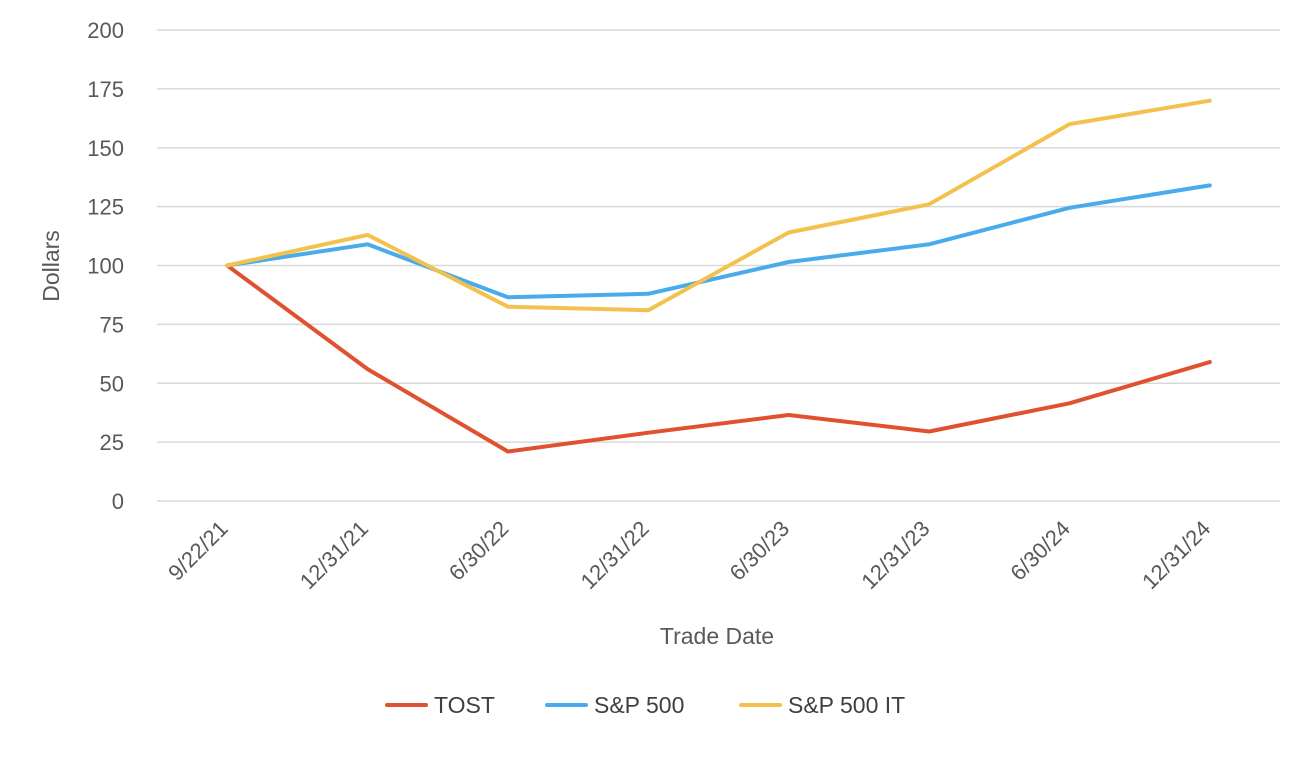  Describe the element at coordinates (198, 551) in the screenshot. I see `x-tick-label: 9/22/21` at that location.